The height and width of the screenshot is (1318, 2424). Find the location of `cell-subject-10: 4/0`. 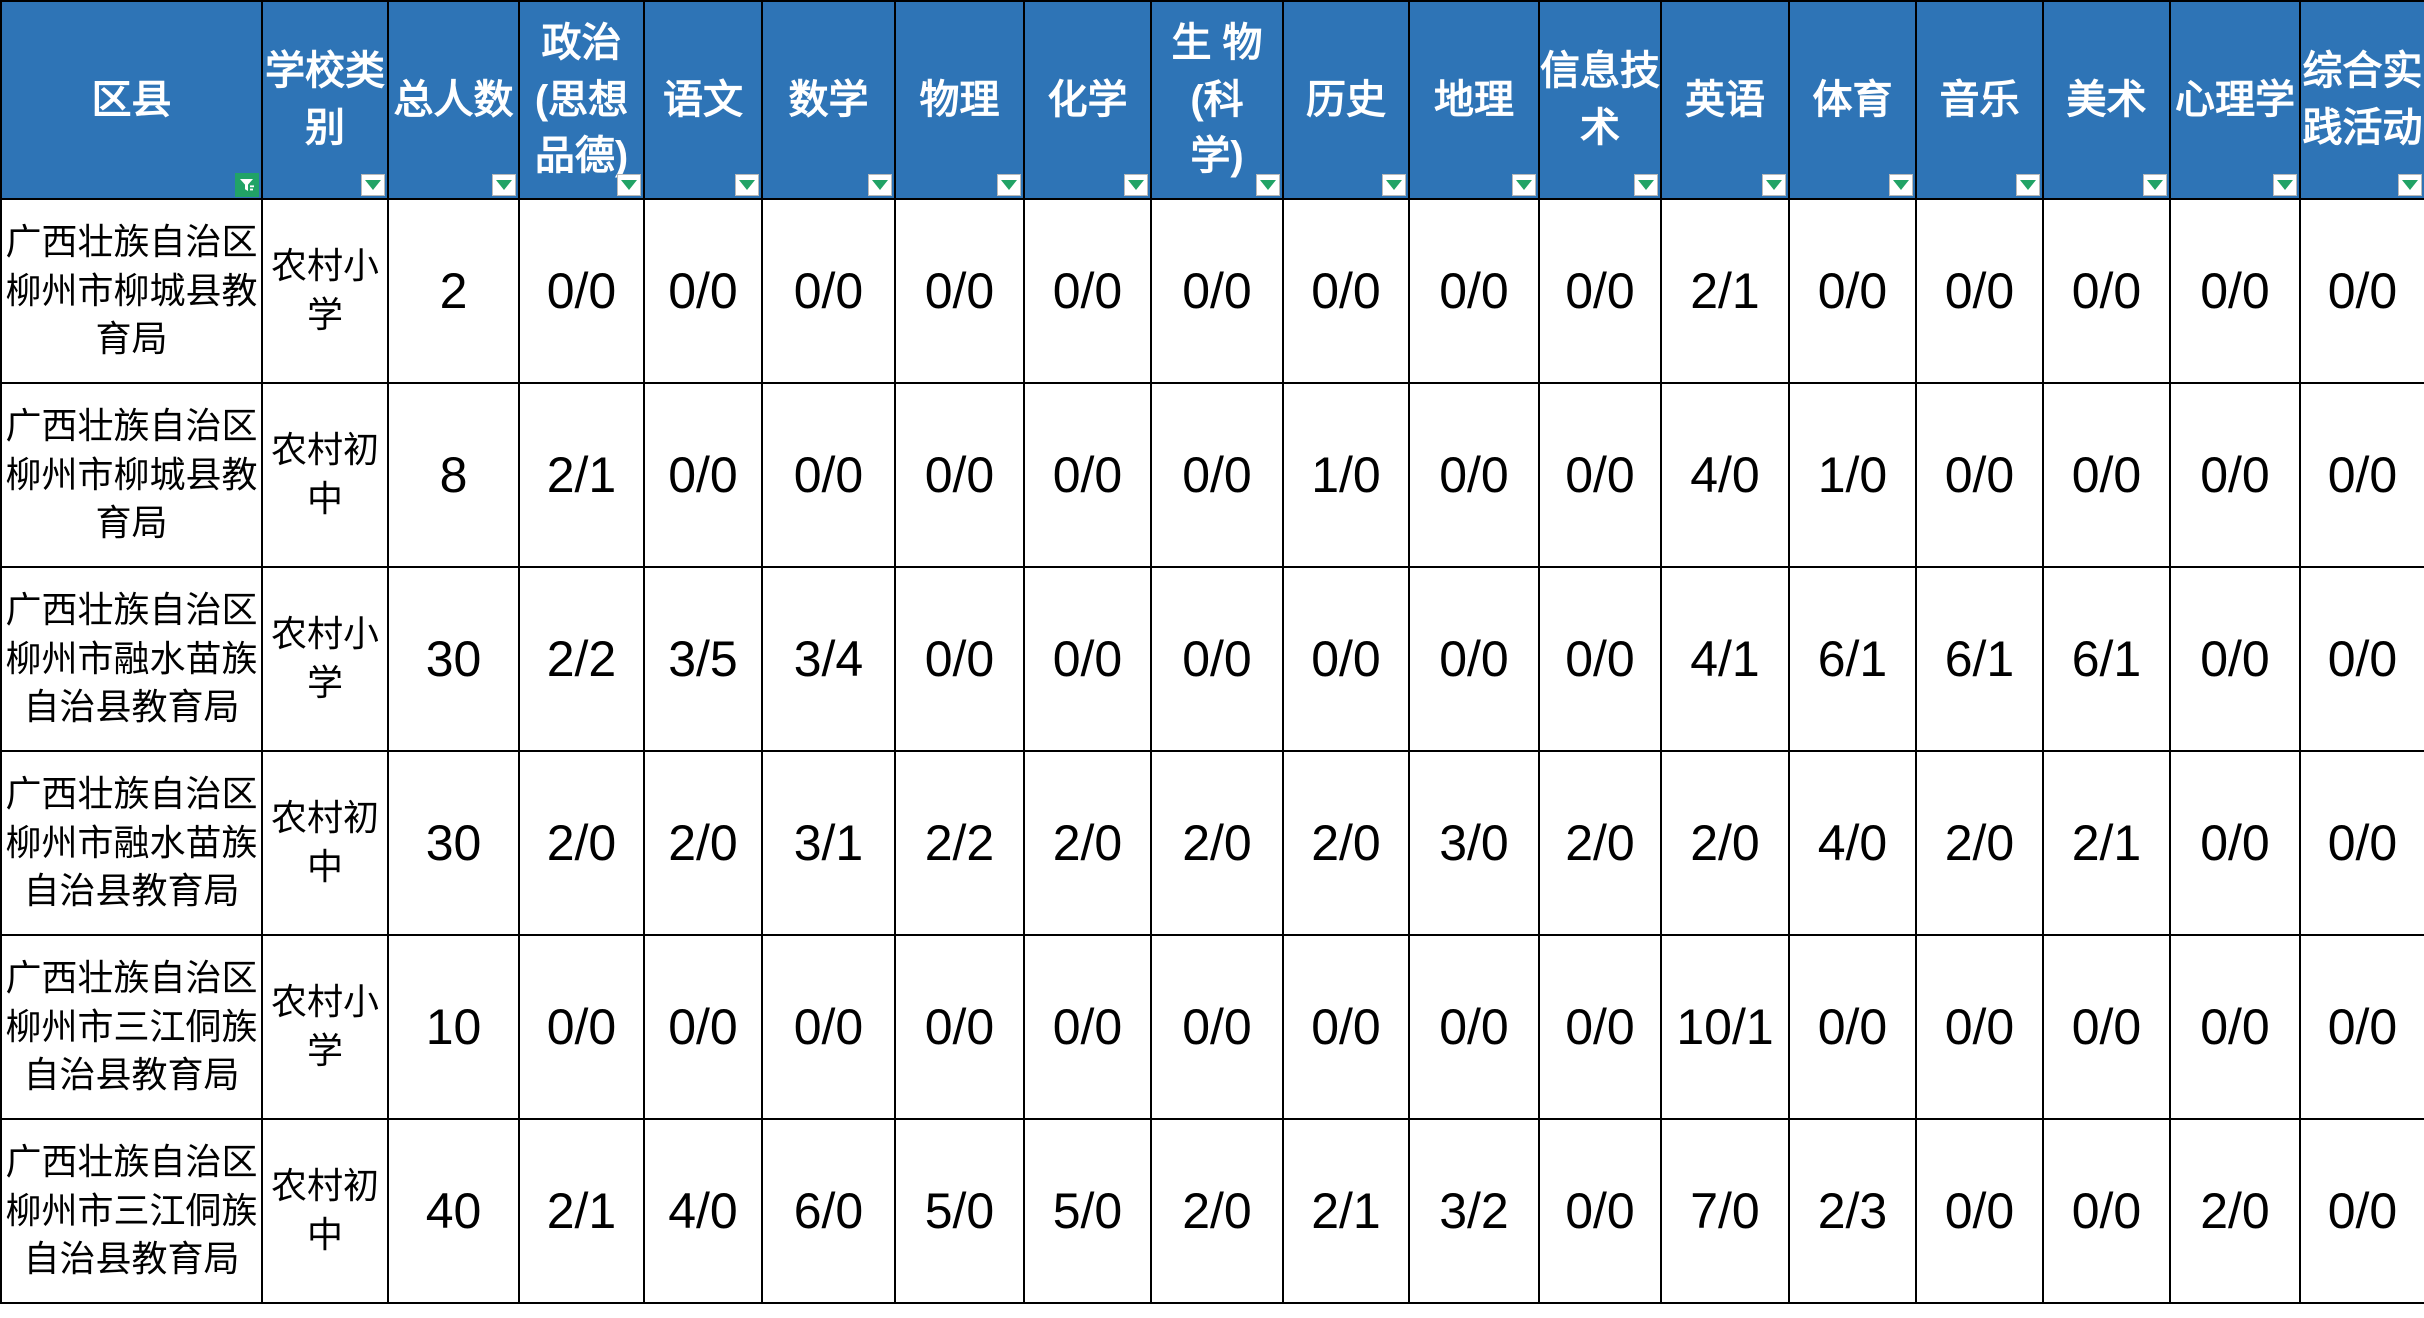

cell-subject-10: 4/0 is located at coordinates (1725, 475).